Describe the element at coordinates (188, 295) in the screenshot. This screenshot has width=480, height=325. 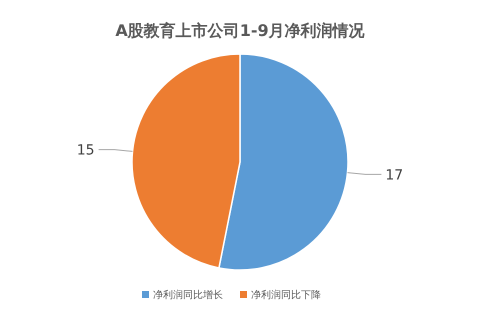
I see `legend-label: 净利润同比增长` at that location.